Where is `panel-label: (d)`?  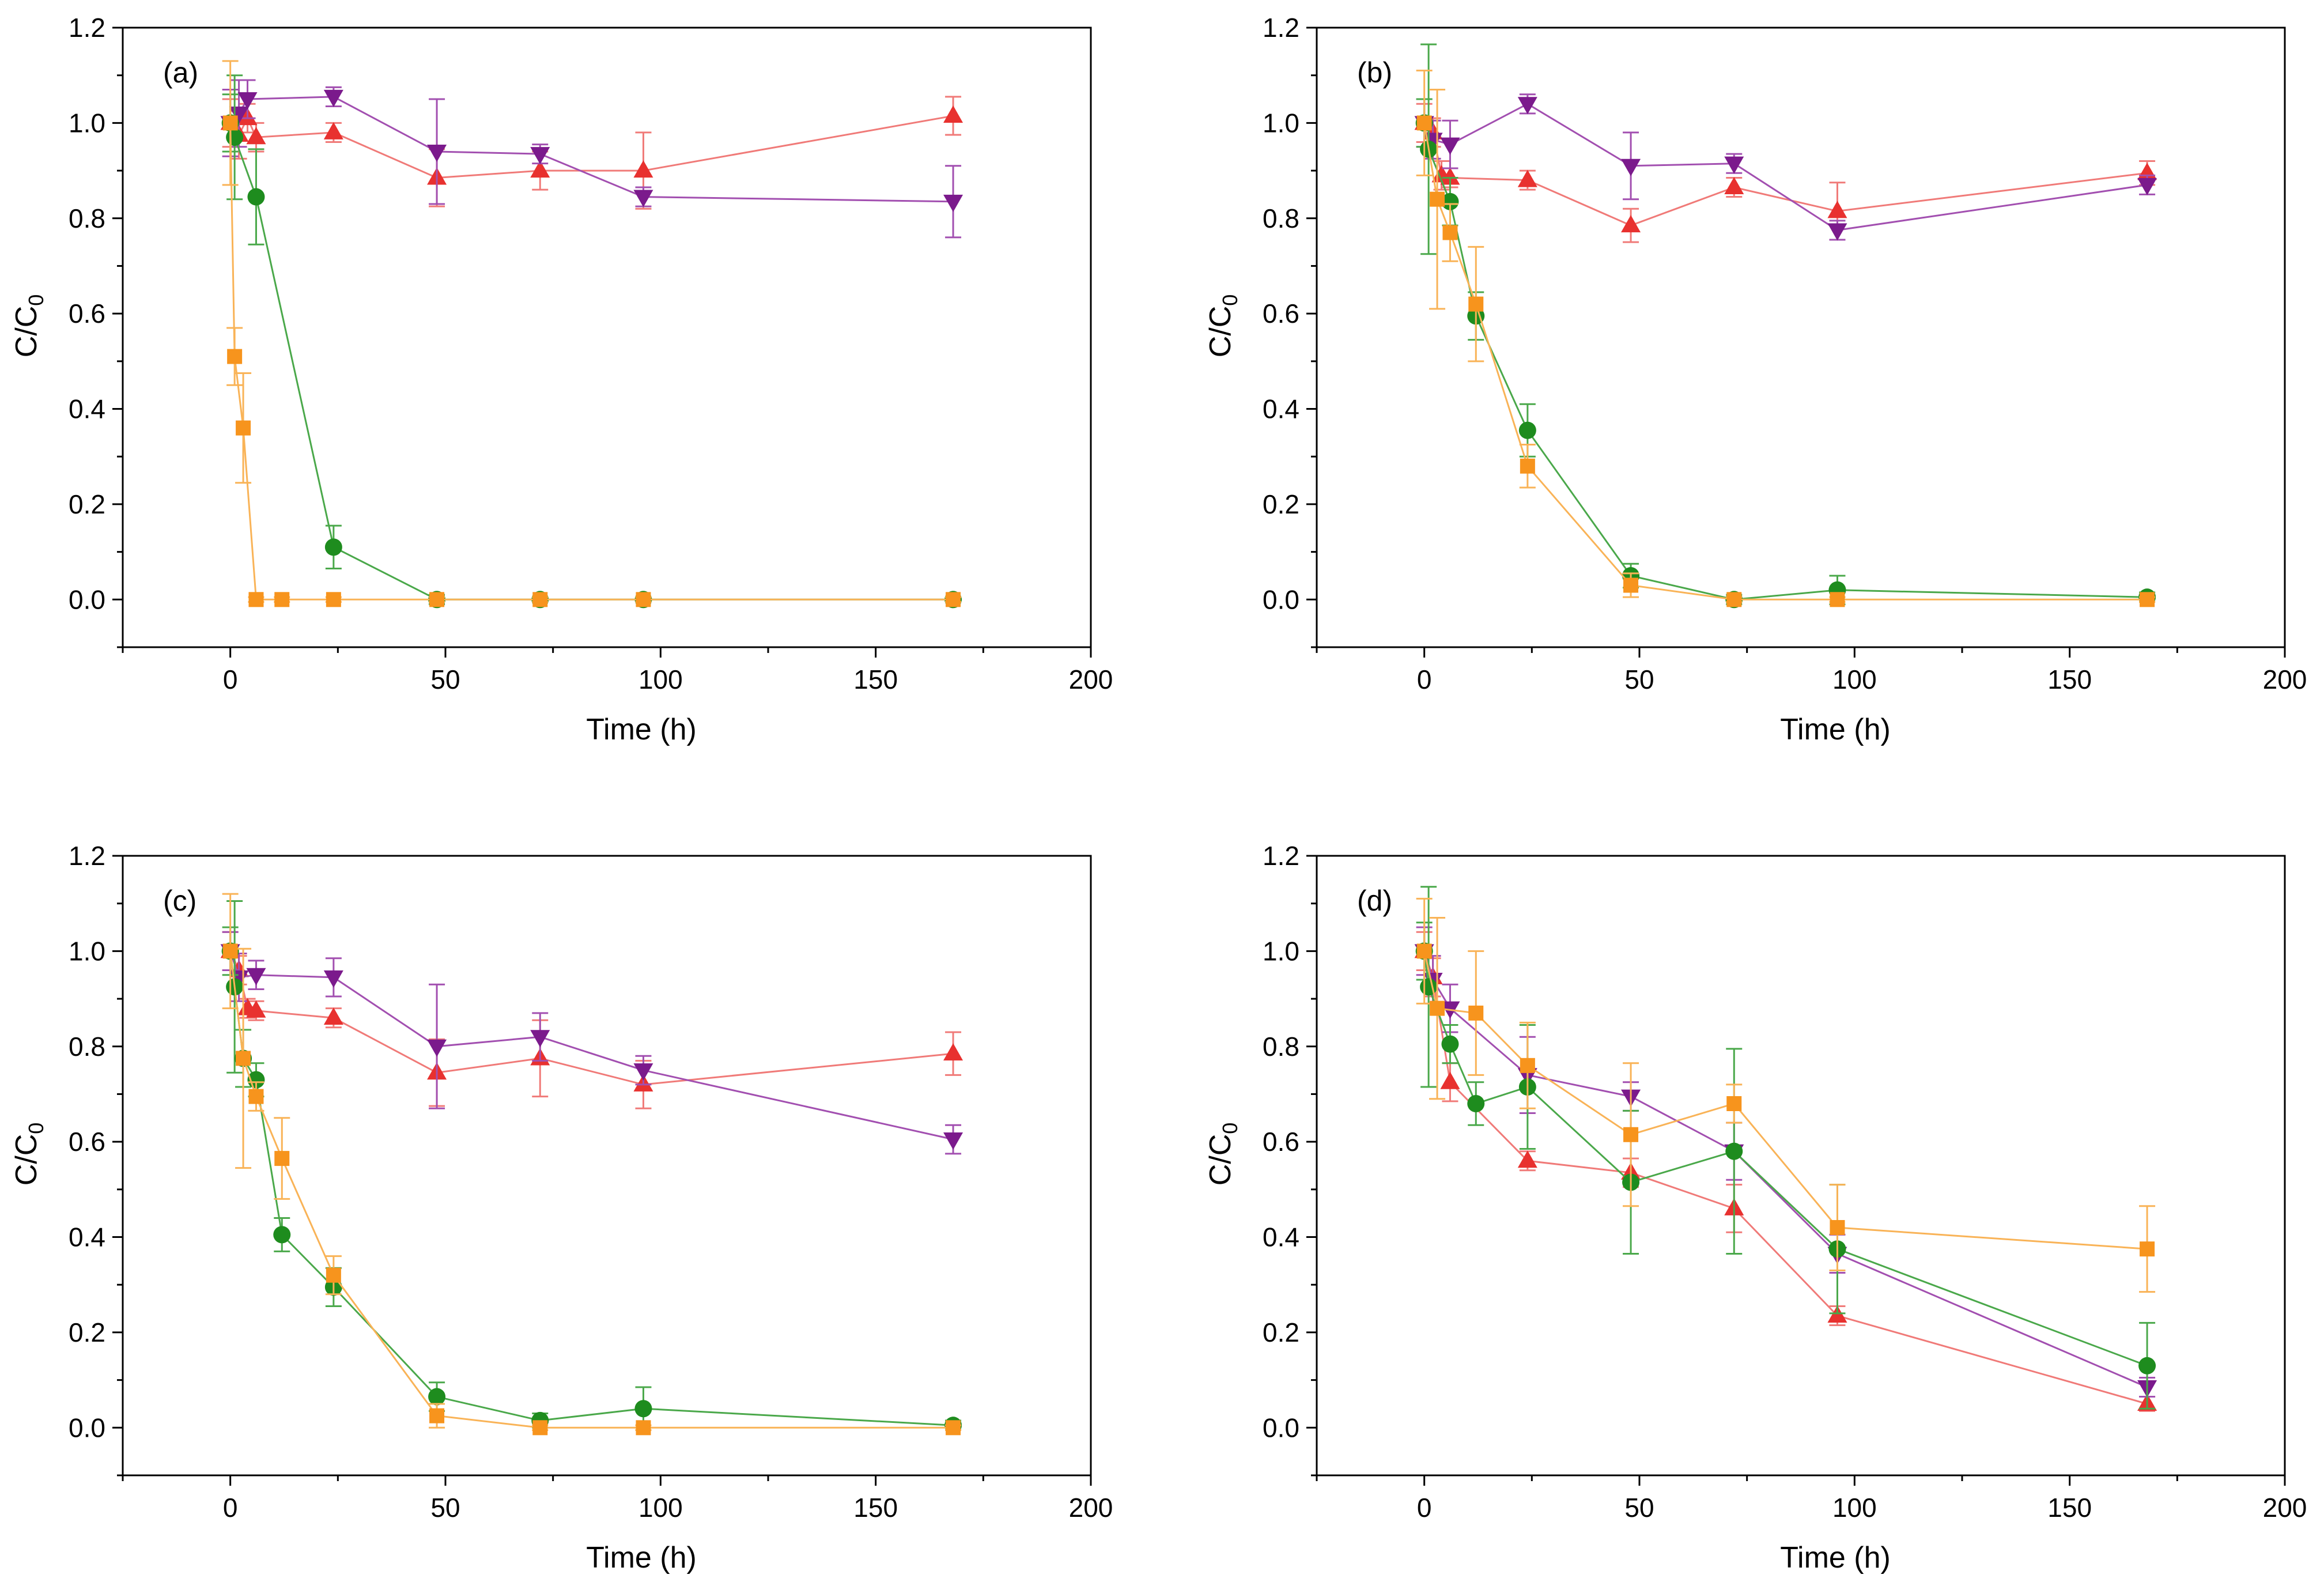 panel-label: (d) is located at coordinates (1374, 901).